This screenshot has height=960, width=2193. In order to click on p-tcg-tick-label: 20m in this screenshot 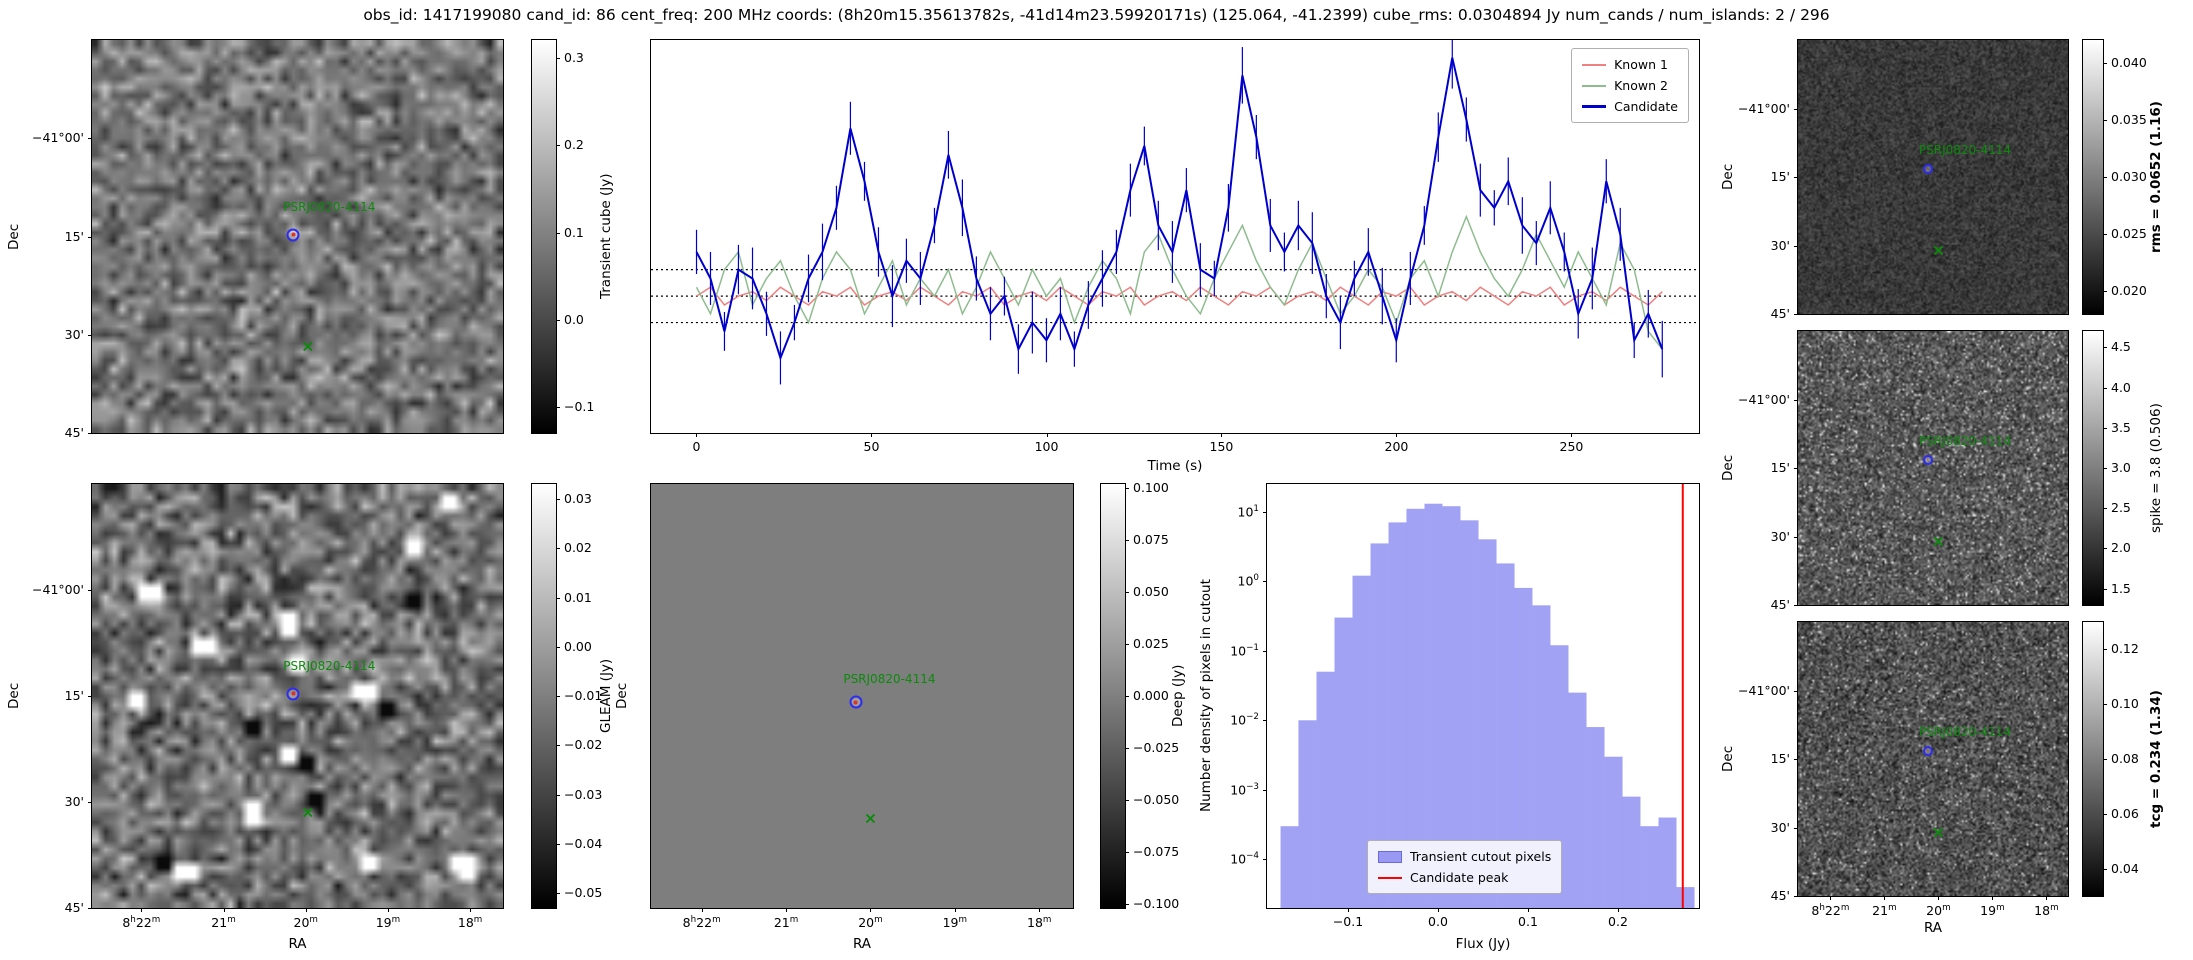, I will do `click(1938, 911)`.